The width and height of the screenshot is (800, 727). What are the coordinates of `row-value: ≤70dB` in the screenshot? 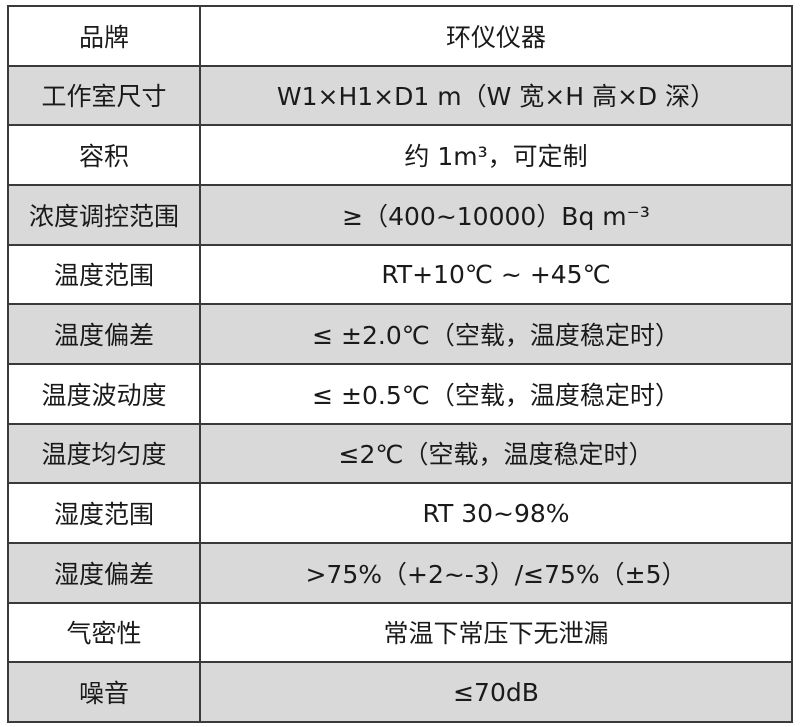 It's located at (496, 692).